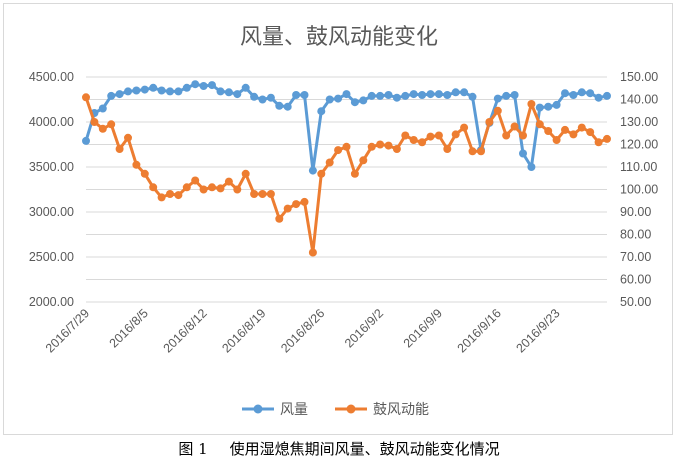  Describe the element at coordinates (401, 410) in the screenshot. I see `legend-label-blast-energy: 鼓风动能` at that location.